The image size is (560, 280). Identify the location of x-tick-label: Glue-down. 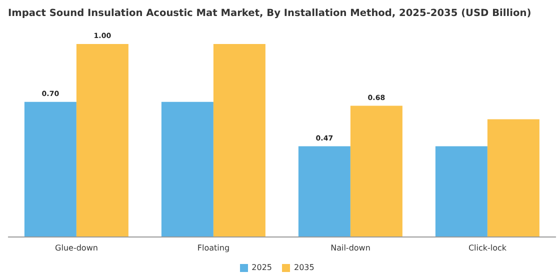
(76, 248).